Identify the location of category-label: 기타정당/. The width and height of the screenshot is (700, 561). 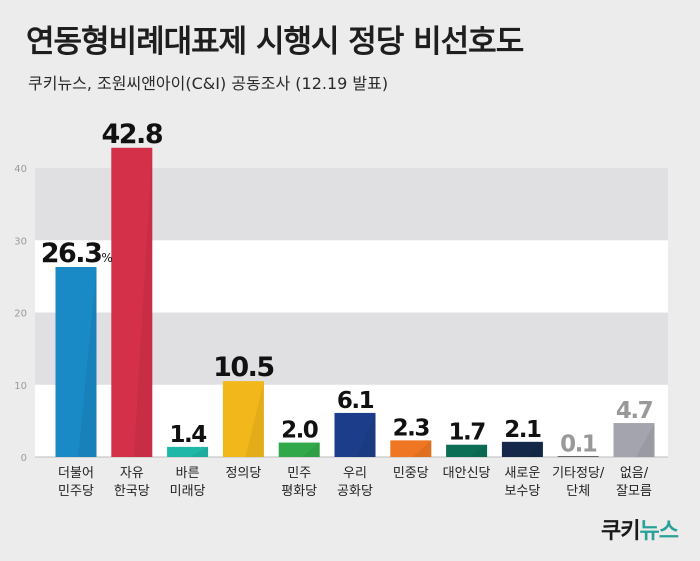
(578, 473).